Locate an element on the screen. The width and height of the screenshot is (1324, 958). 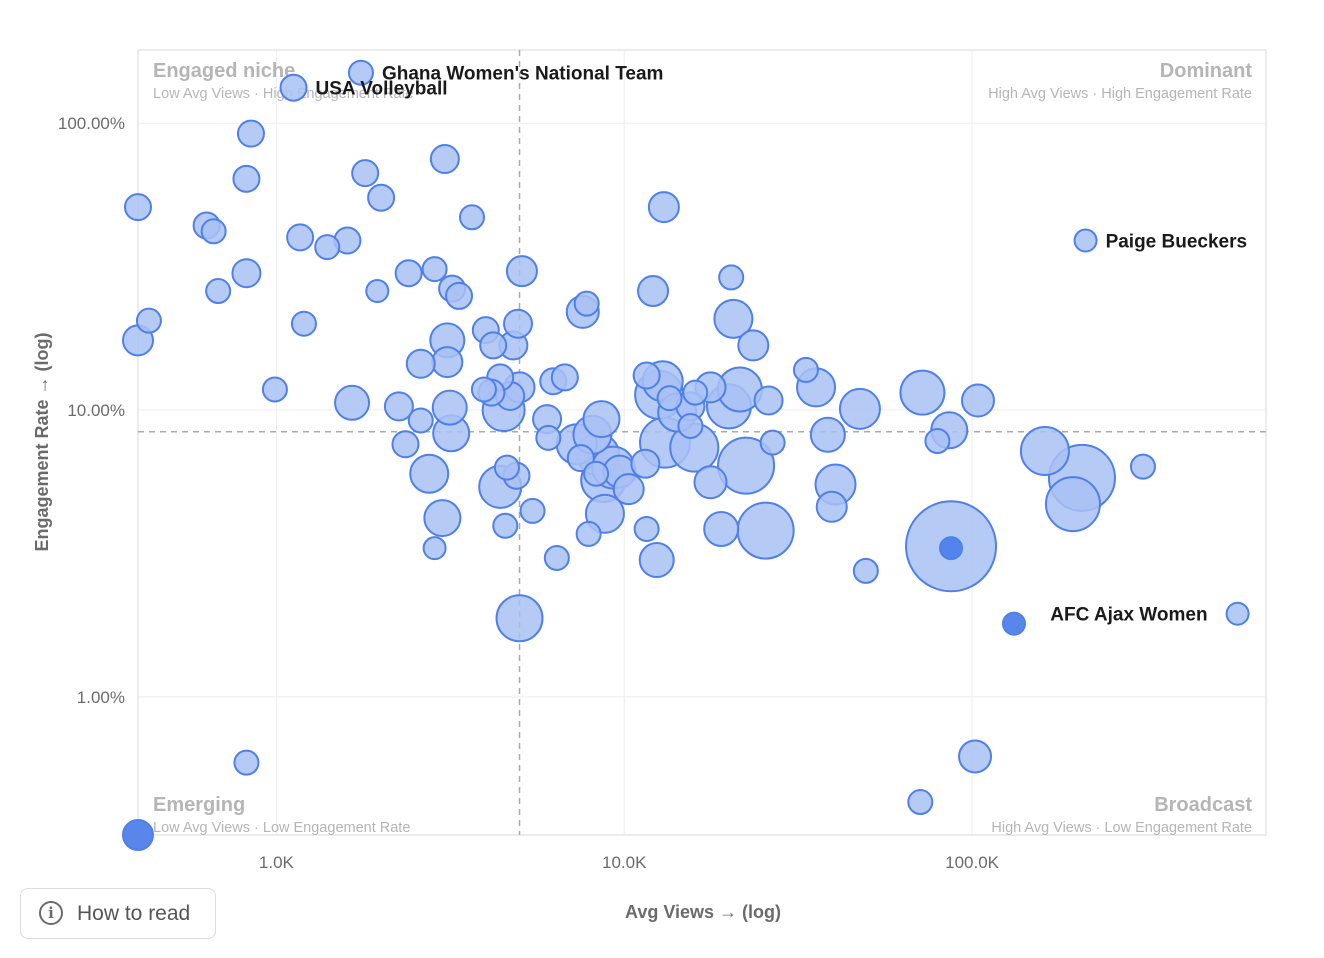
bubble-ghana-women-s-national-team is located at coordinates (360, 72).